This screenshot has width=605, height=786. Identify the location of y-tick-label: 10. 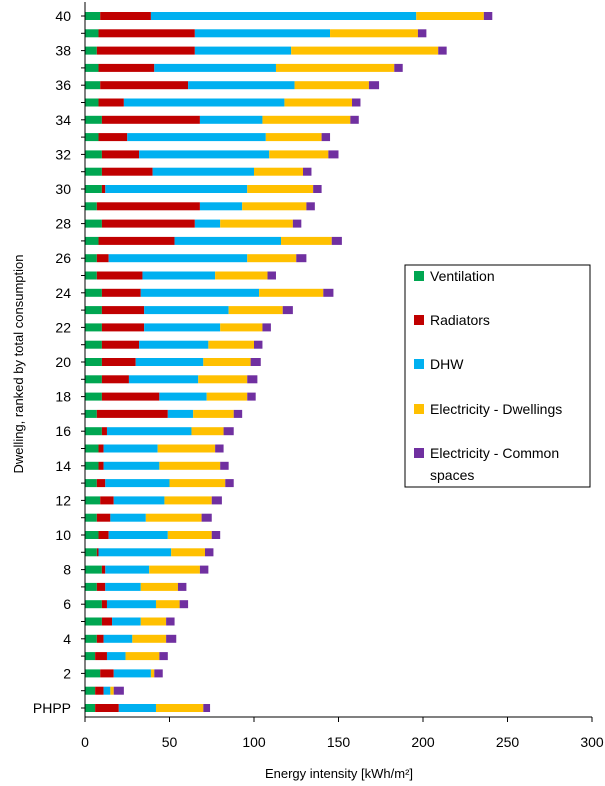
(63, 535).